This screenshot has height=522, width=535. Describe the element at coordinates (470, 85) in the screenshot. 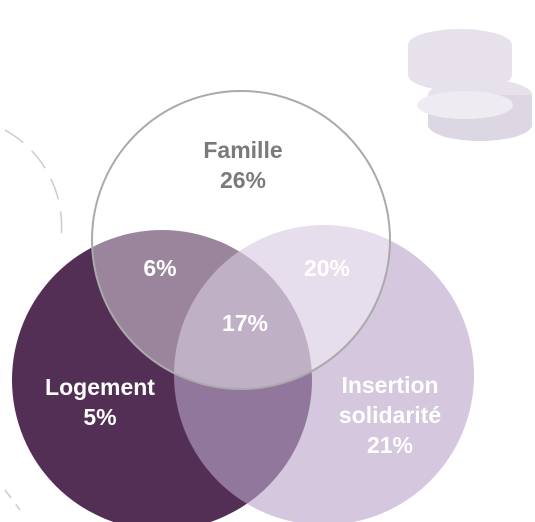

I see `coins-icon` at that location.